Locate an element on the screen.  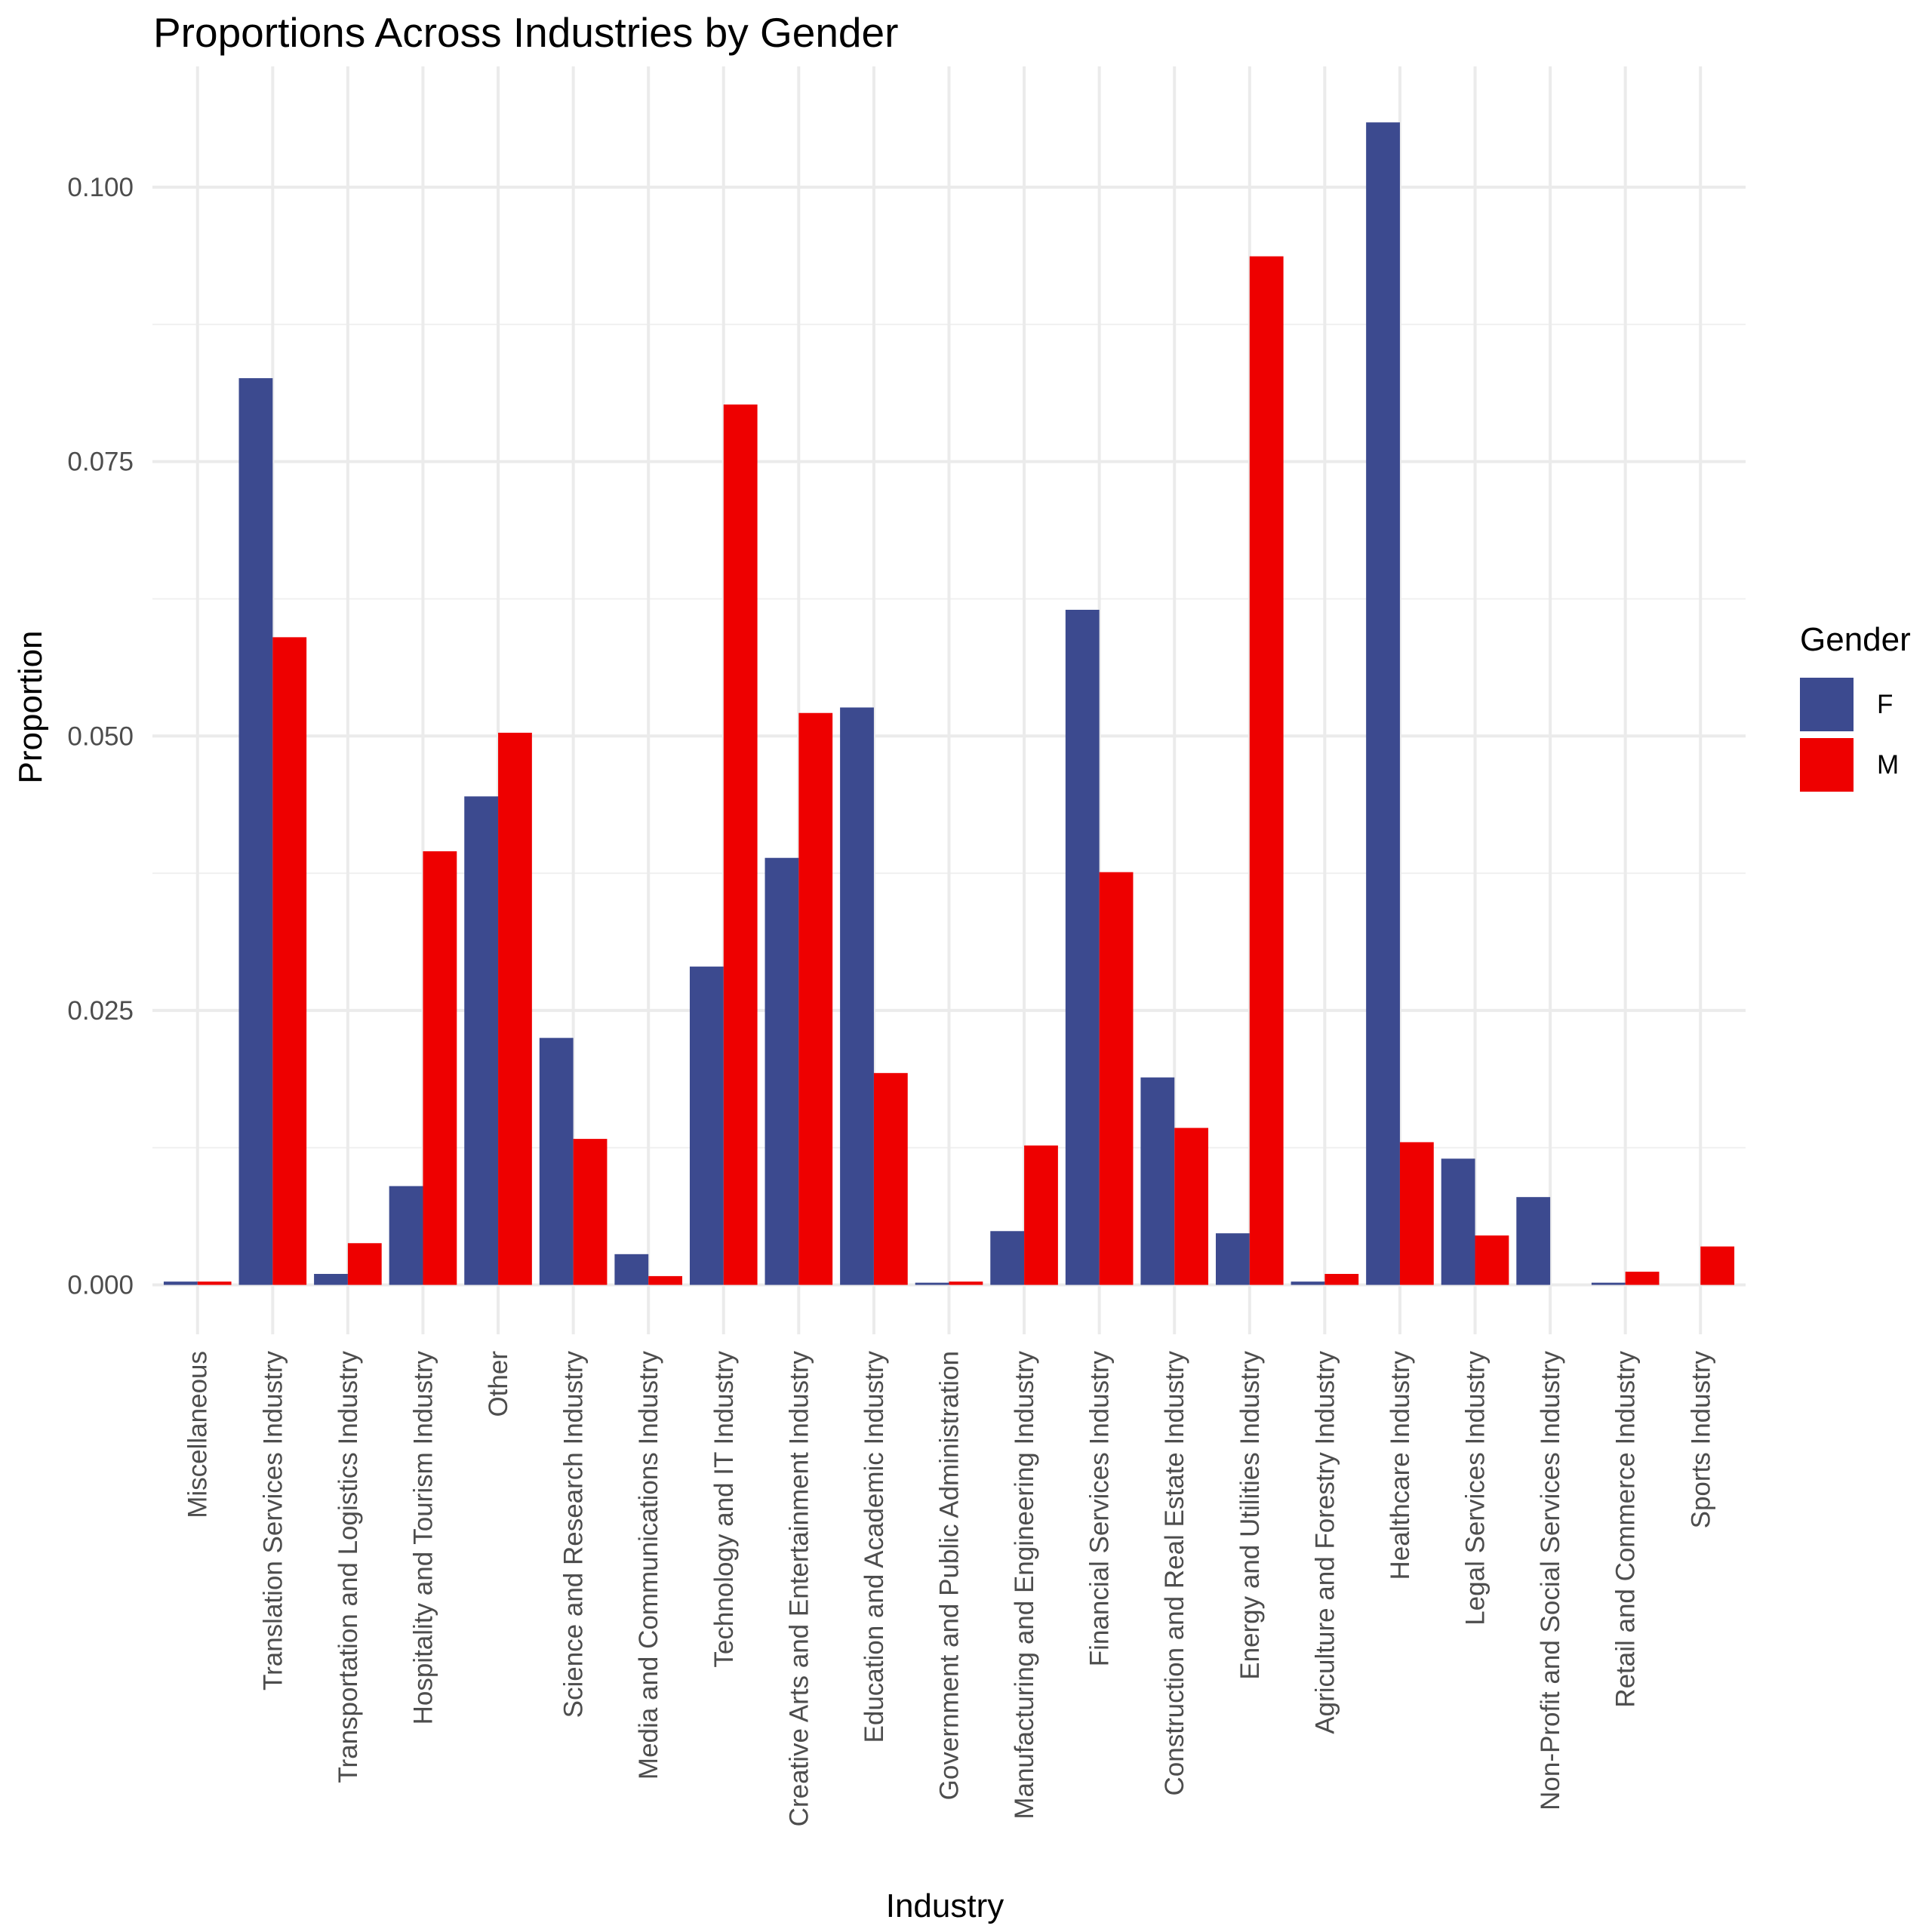
y-tick-label: 0.075 is located at coordinates (100, 462).